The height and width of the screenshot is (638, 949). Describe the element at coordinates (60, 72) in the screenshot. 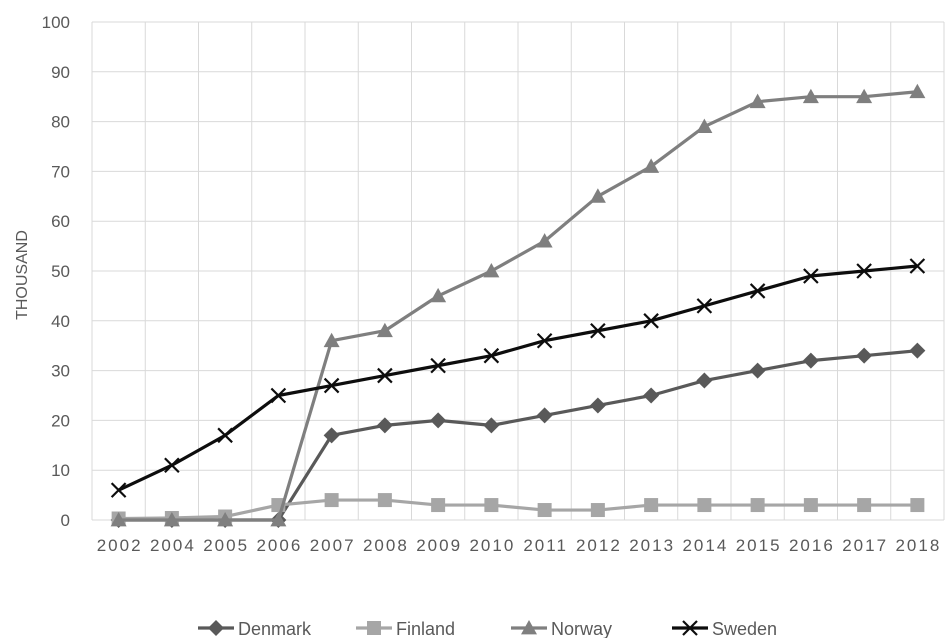

I see `y-tick-label: 90` at that location.